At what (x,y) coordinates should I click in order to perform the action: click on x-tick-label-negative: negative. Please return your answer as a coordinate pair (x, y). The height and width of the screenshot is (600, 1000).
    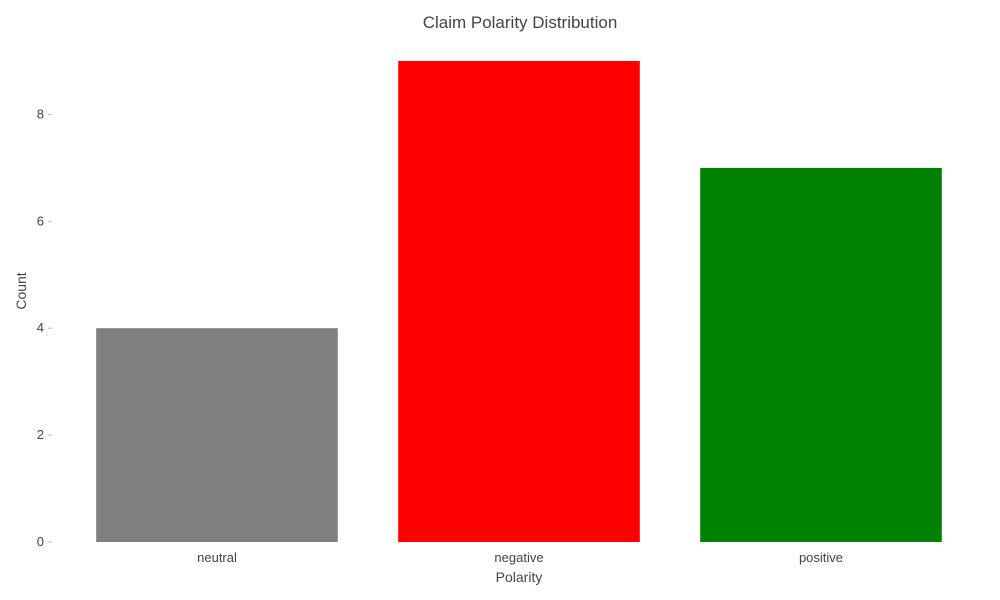
    Looking at the image, I should click on (518, 557).